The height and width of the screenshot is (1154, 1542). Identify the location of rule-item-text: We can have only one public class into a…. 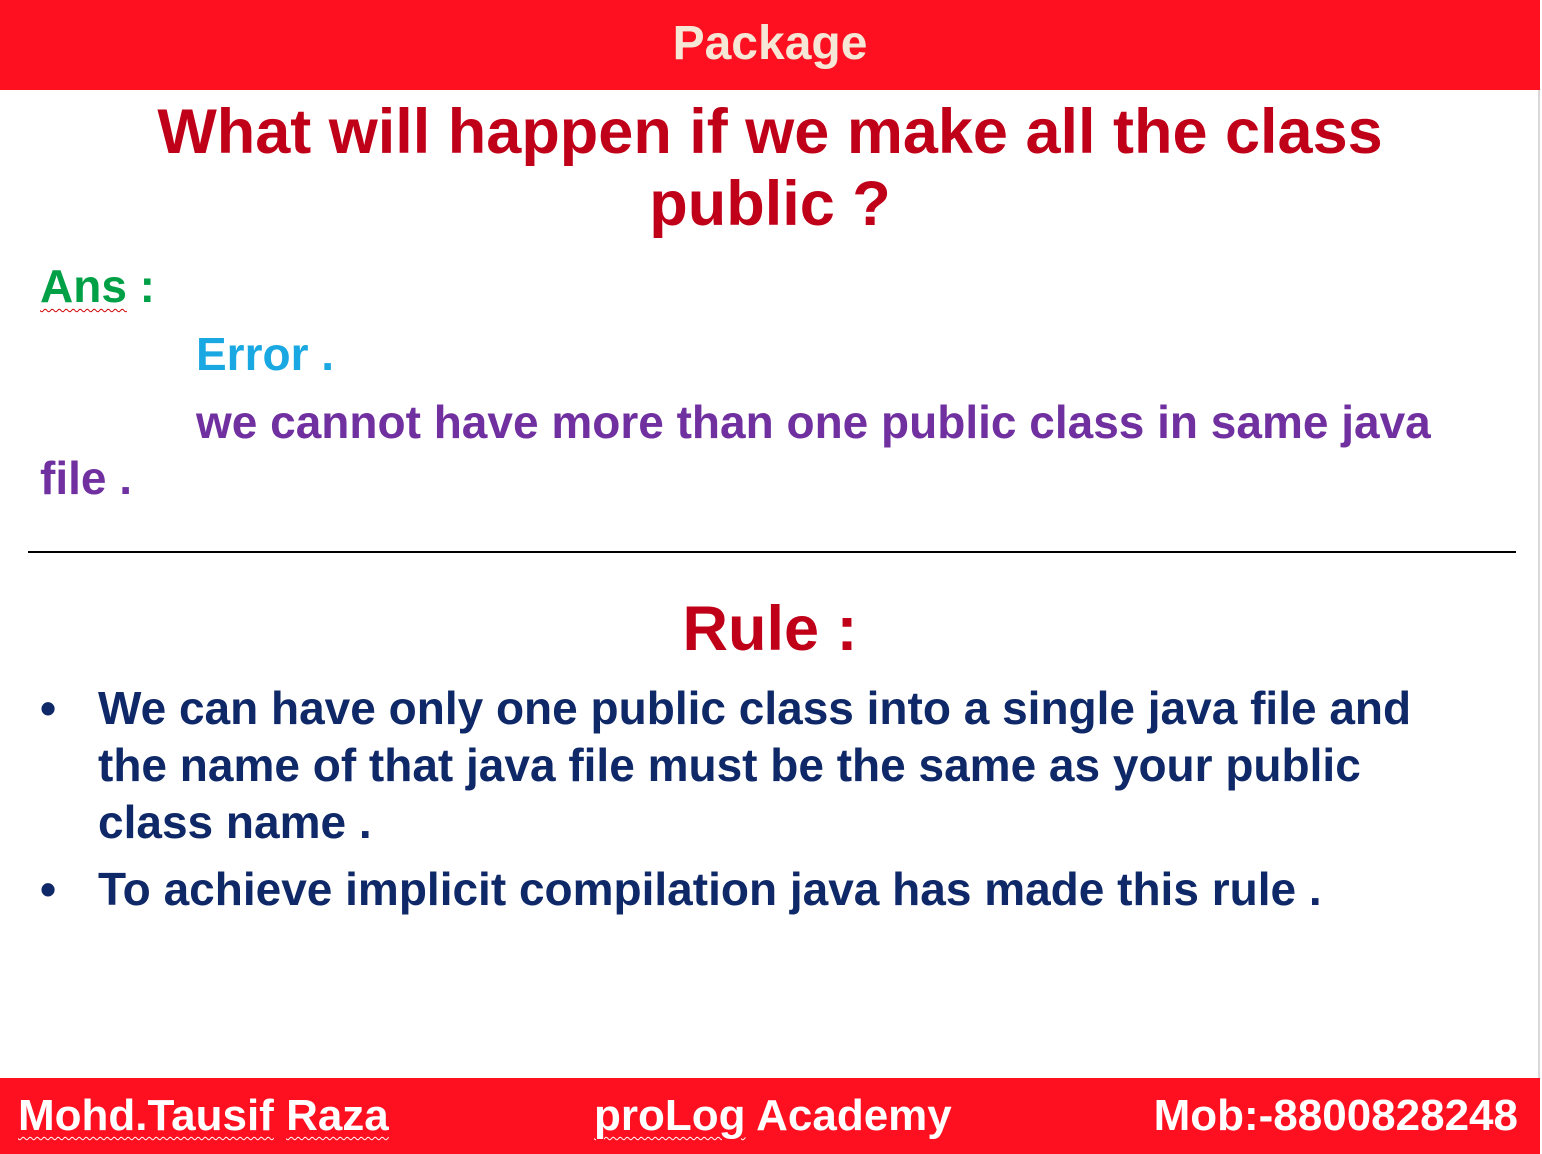
(755, 765).